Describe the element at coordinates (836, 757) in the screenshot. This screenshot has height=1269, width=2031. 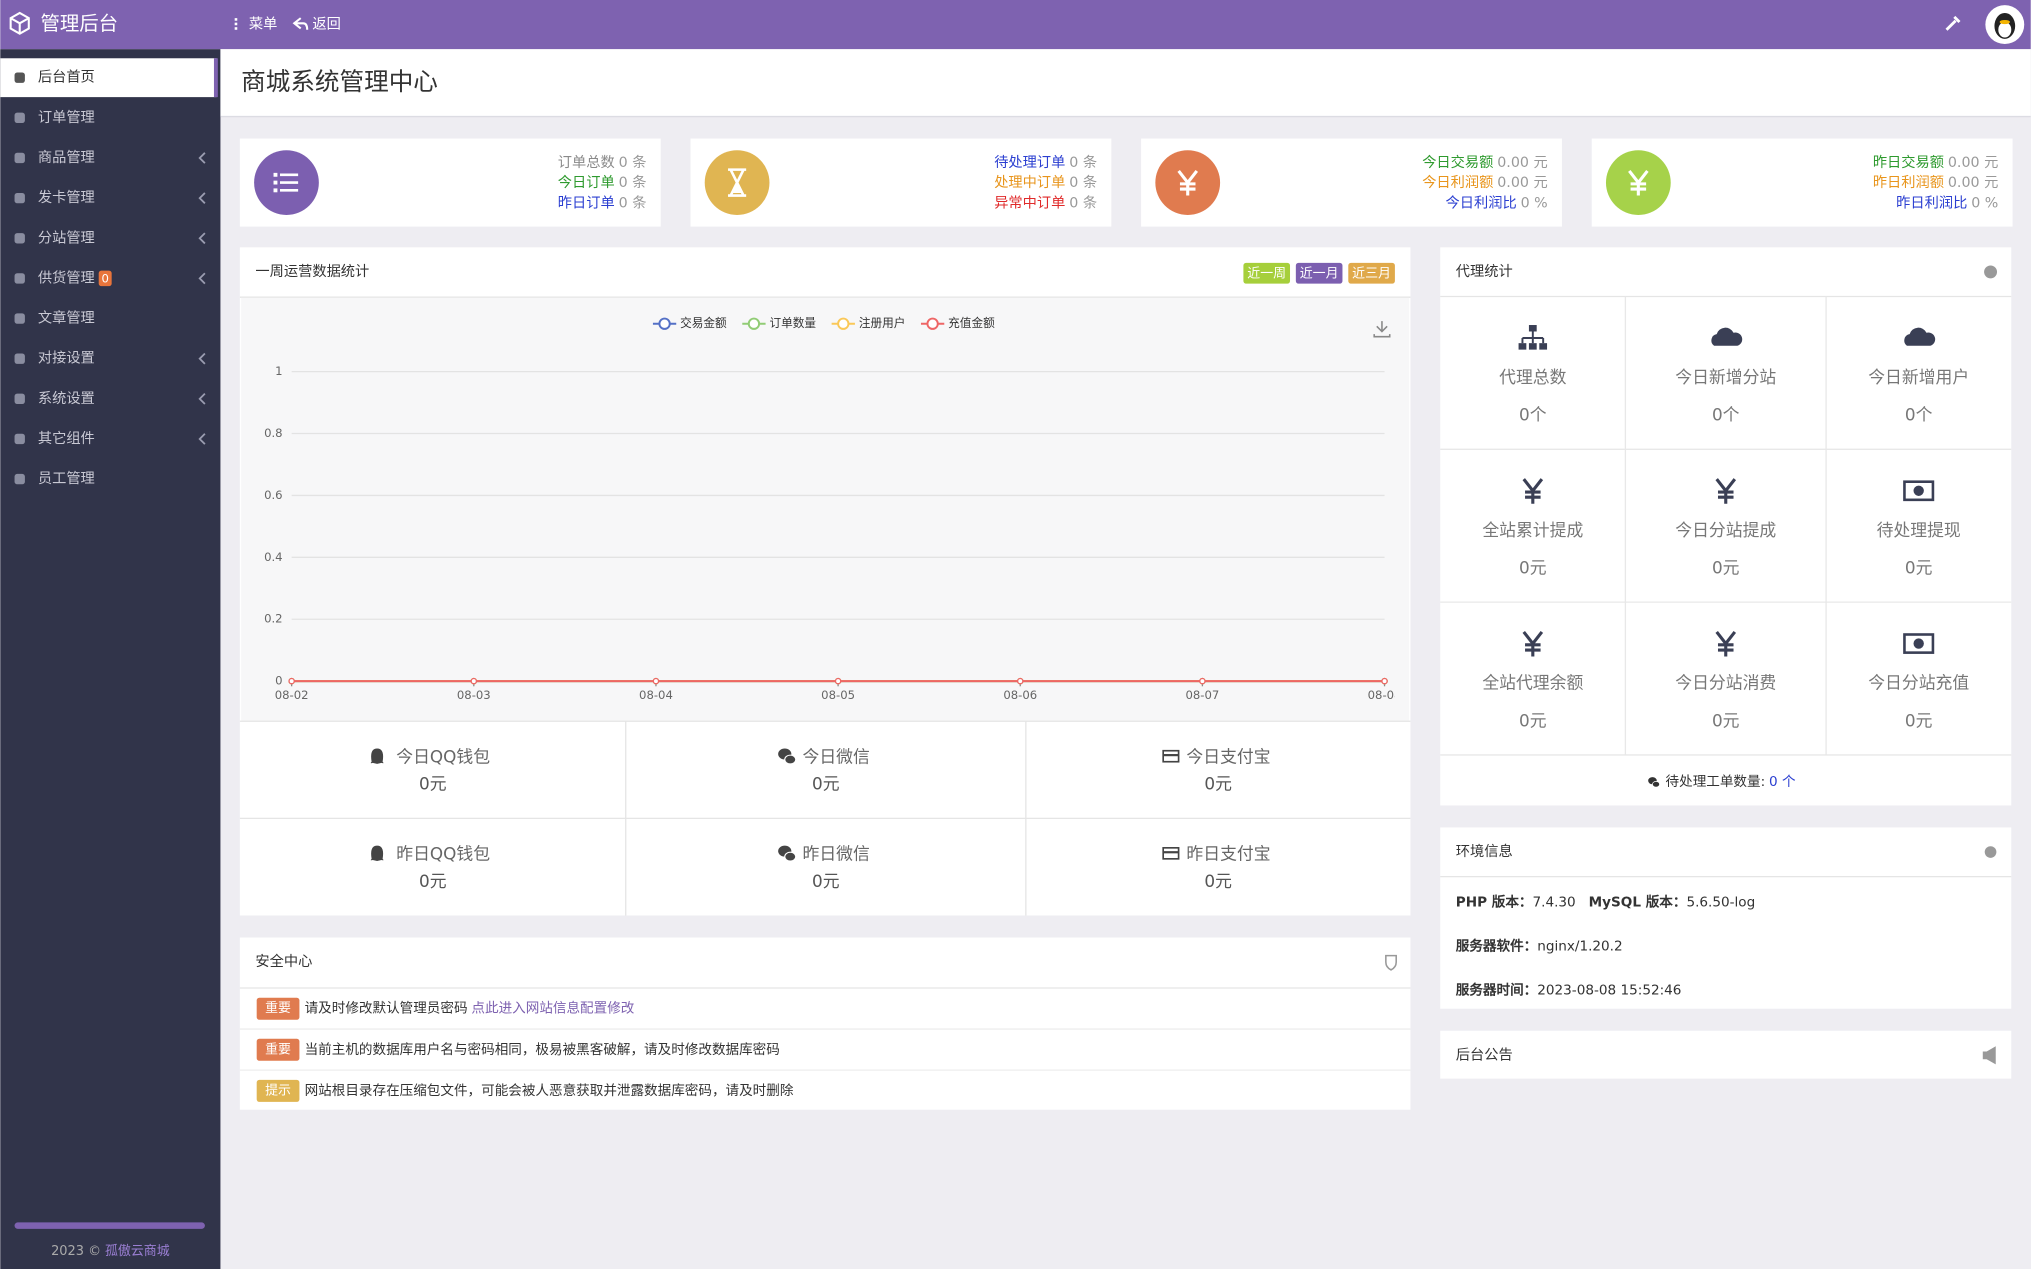
I see `payment-label: 今日微信` at that location.